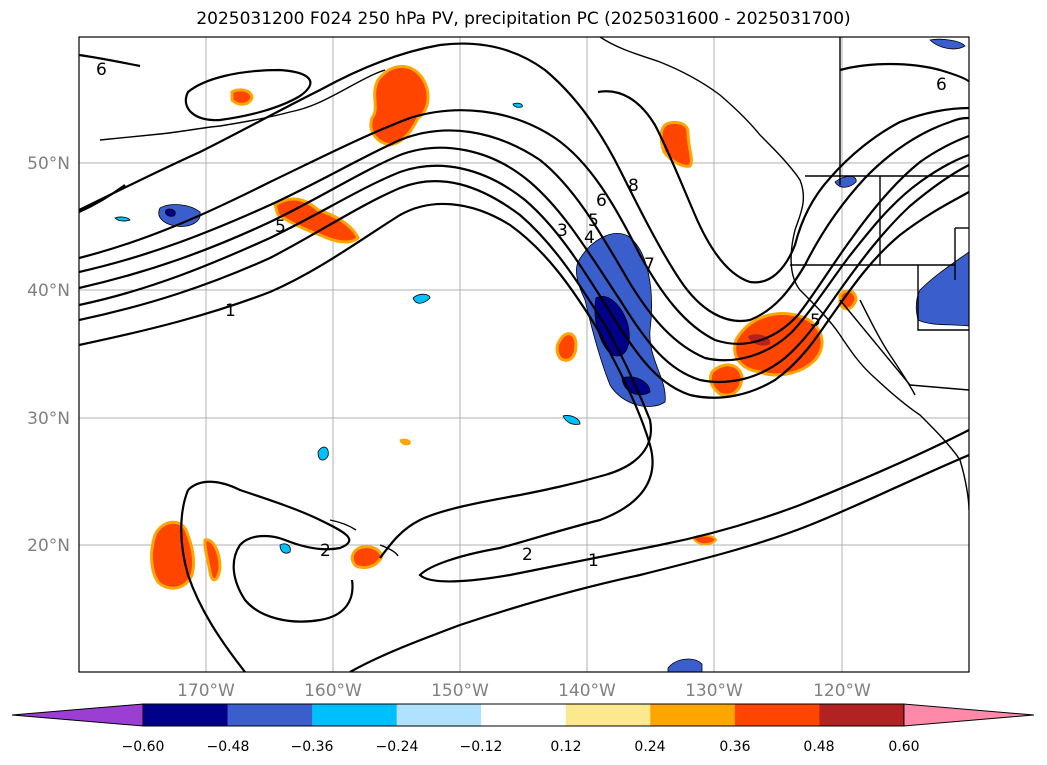 Image resolution: width=1047 pixels, height=765 pixels. What do you see at coordinates (333, 691) in the screenshot?
I see `lon-label: 160°W` at bounding box center [333, 691].